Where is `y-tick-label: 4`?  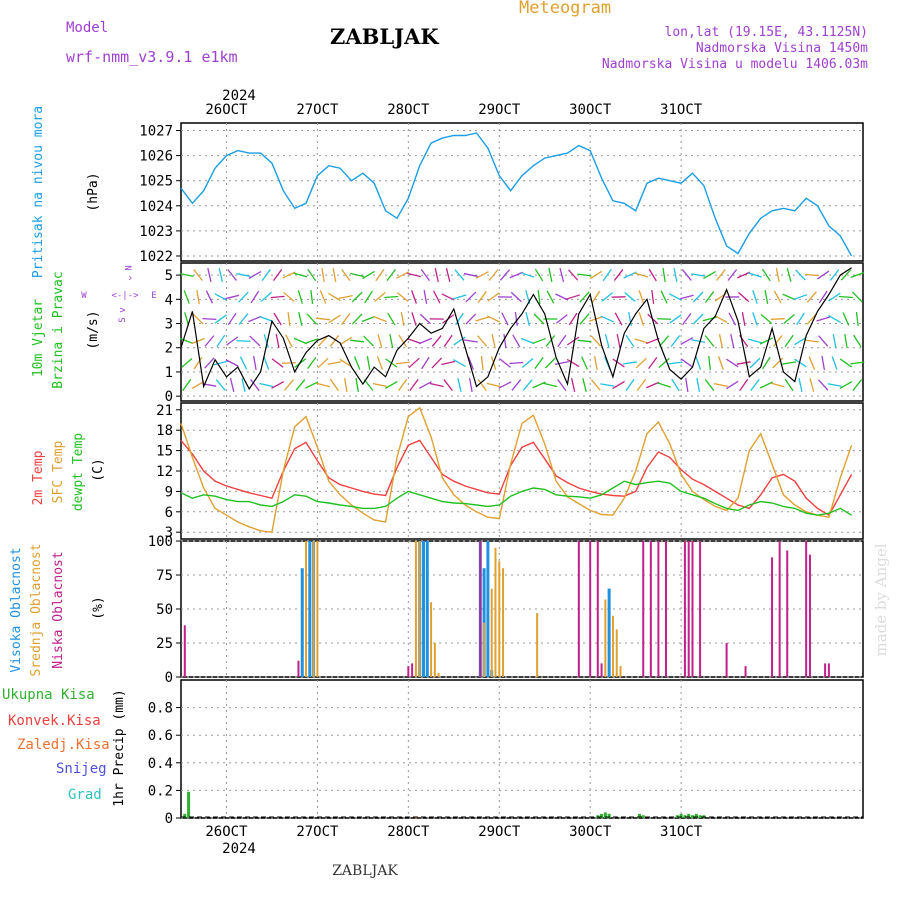 y-tick-label: 4 is located at coordinates (169, 300).